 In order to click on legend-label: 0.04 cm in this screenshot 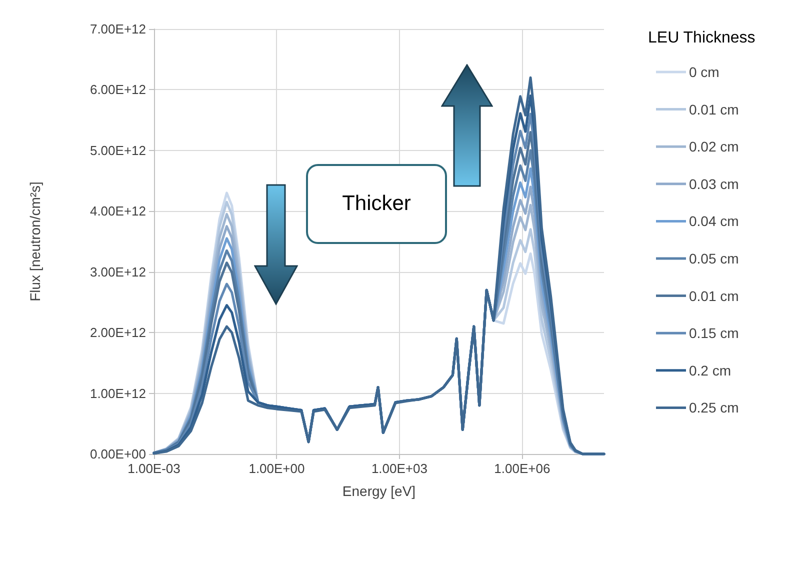, I will do `click(714, 221)`.